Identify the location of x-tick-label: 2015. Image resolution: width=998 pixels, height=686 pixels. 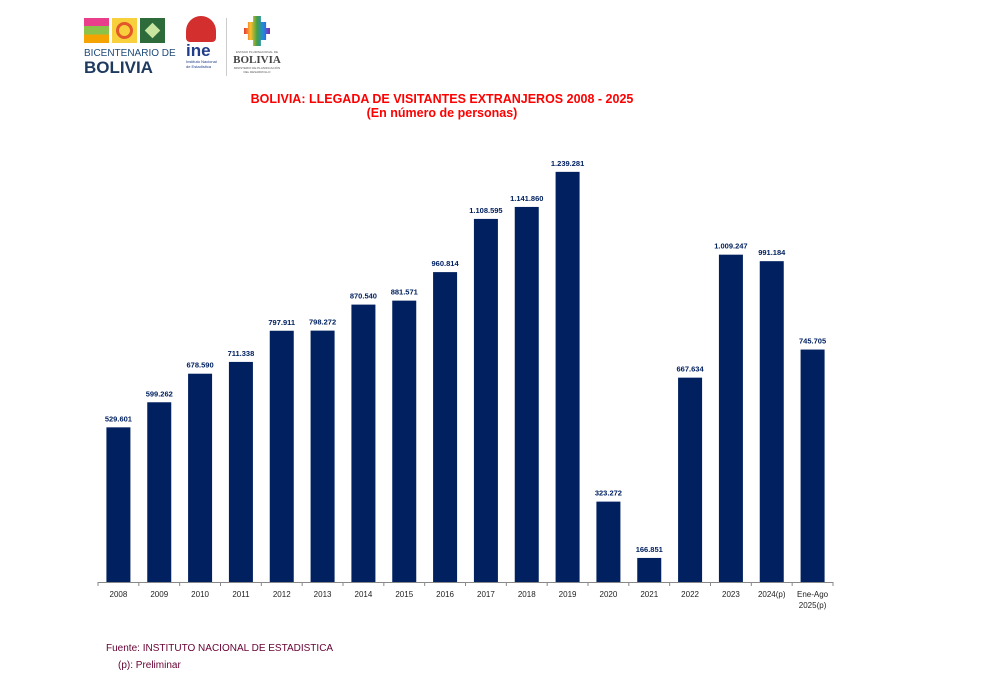
(404, 594).